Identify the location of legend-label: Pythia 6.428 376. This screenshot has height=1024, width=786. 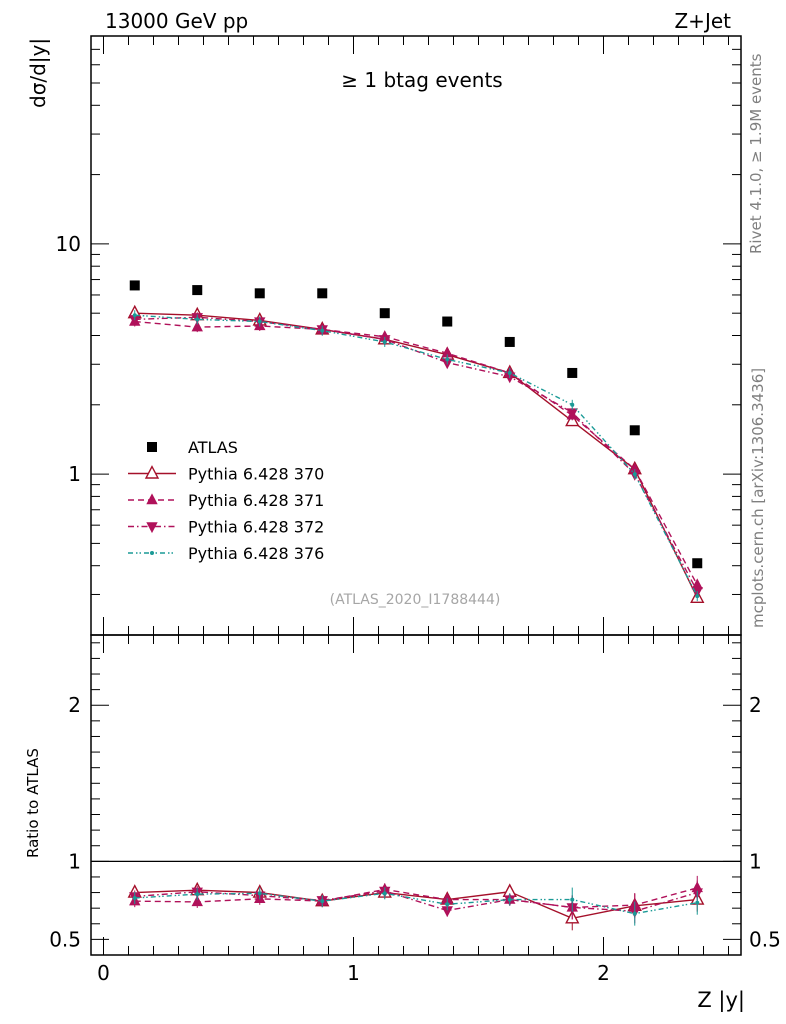
(256, 553).